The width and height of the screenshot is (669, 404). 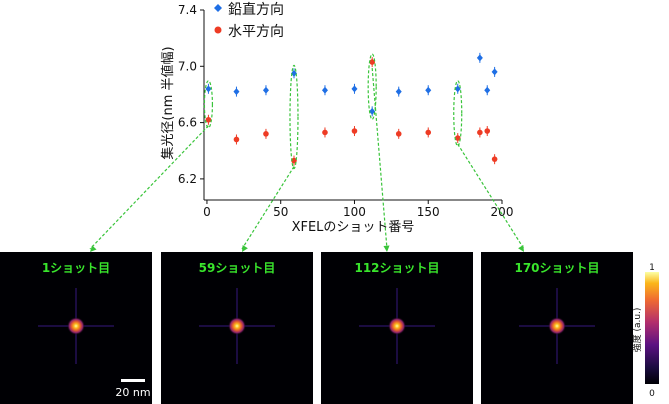 What do you see at coordinates (428, 212) in the screenshot?
I see `x-tick-label: 150` at bounding box center [428, 212].